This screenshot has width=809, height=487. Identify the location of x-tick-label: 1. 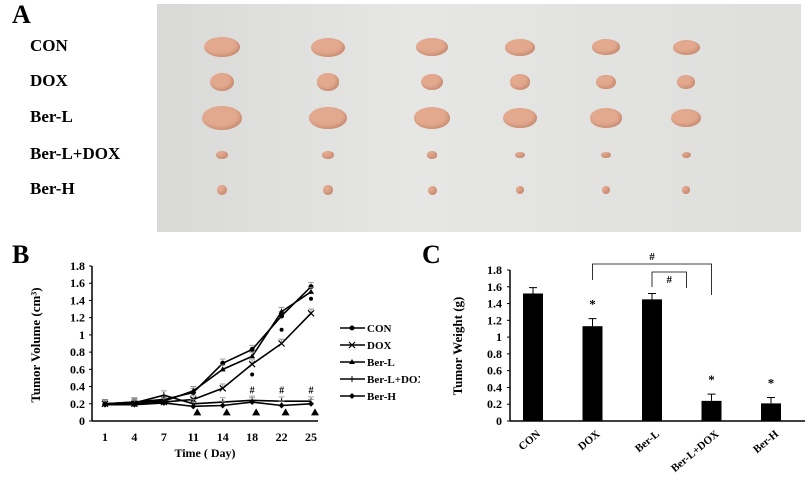
(105, 437).